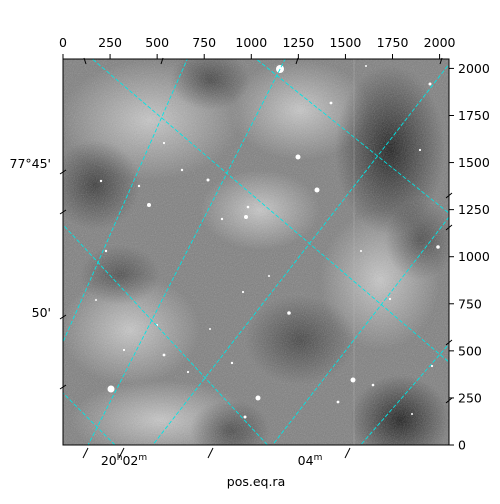  I want to click on top-tick-label: 2000, so click(440, 42).